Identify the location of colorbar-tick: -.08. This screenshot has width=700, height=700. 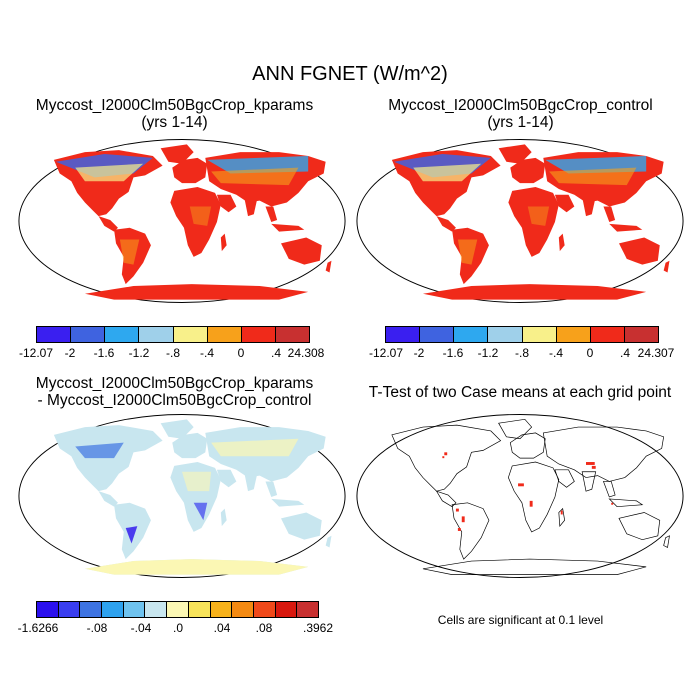
(97, 628).